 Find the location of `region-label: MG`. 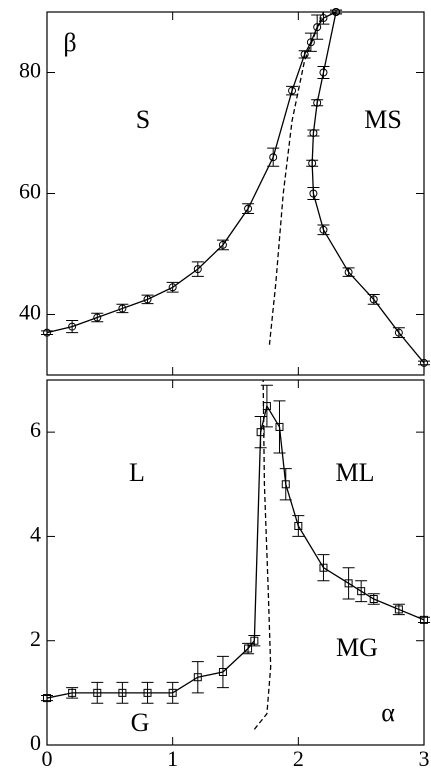

region-label: MG is located at coordinates (357, 647).